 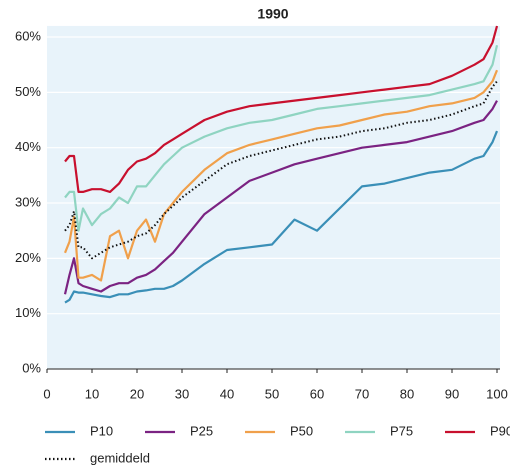 I want to click on legend-label: P90, so click(x=500, y=430).